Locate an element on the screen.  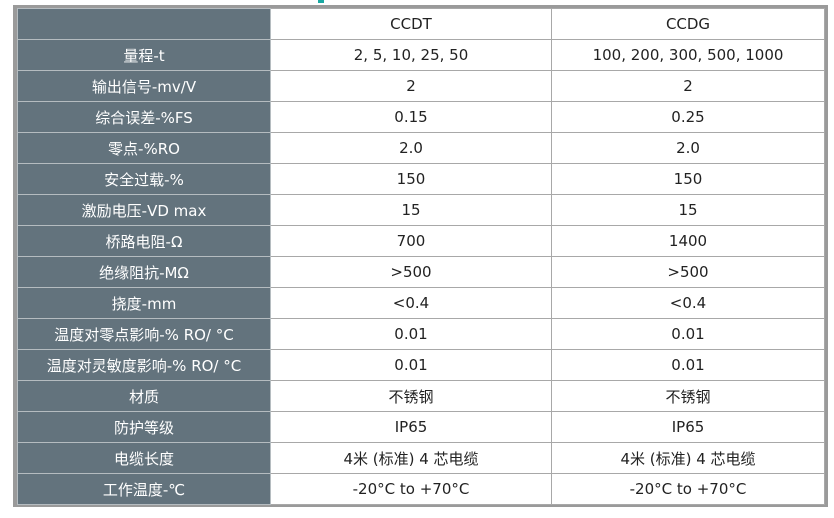
table-row: 激励电压-VD max 15 15 is located at coordinates (421, 210).